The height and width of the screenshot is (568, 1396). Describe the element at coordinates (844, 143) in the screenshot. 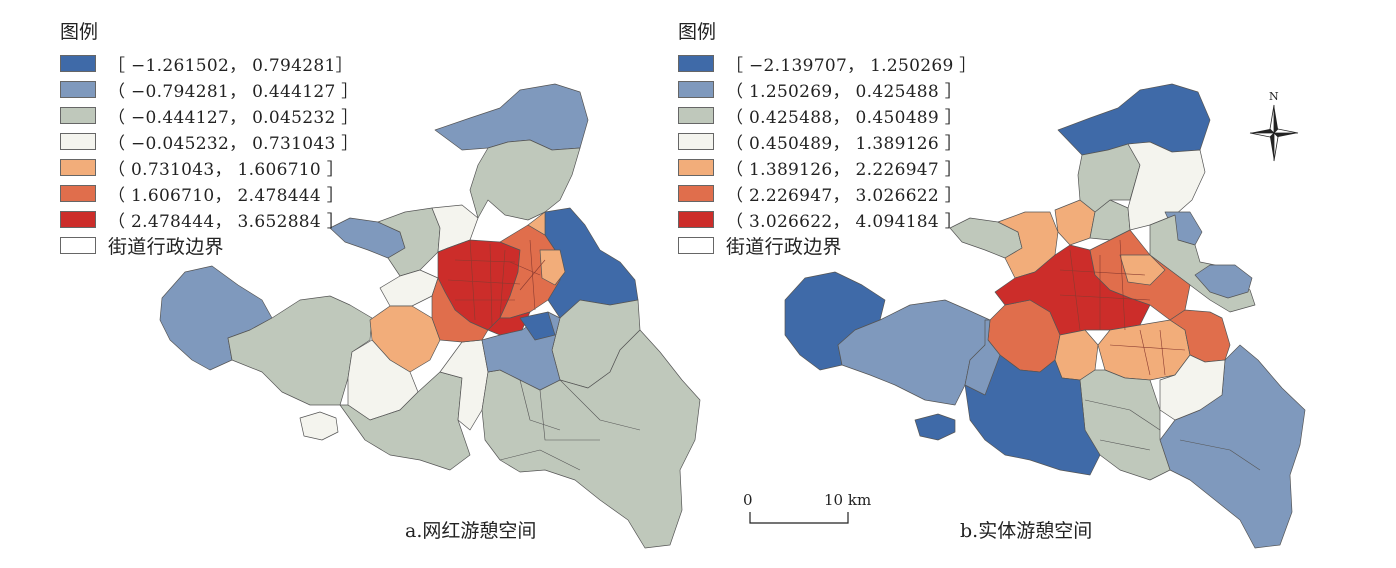

I see `legend-label: （ 0.450489， 1.389126 ］` at that location.